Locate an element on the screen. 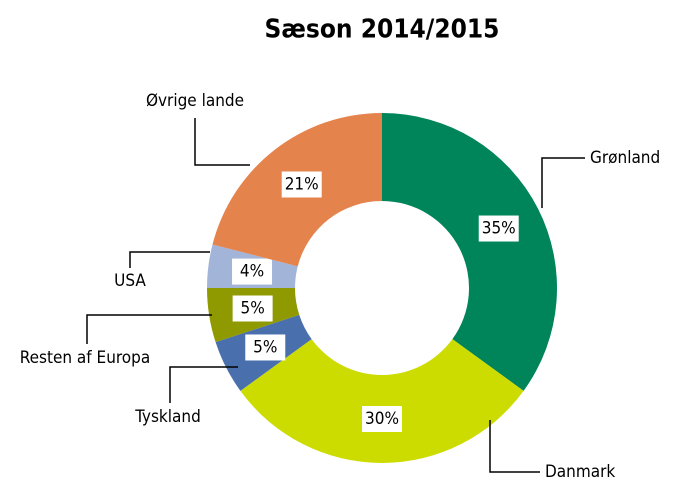  value-label: 35% is located at coordinates (499, 229).